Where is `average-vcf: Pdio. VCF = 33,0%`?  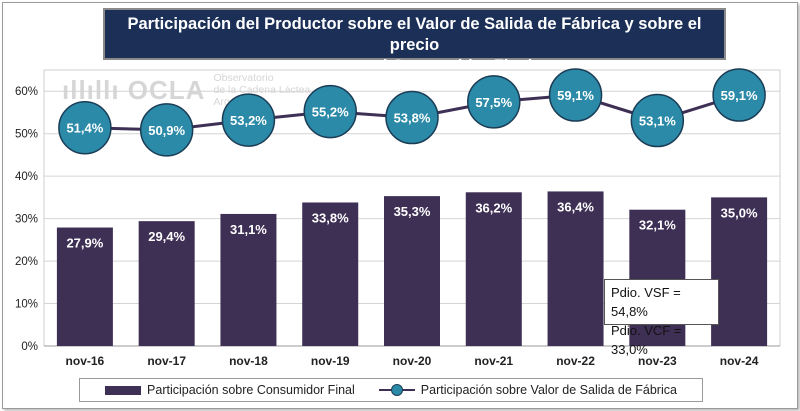
average-vcf: Pdio. VCF = 33,0% is located at coordinates (646, 340).